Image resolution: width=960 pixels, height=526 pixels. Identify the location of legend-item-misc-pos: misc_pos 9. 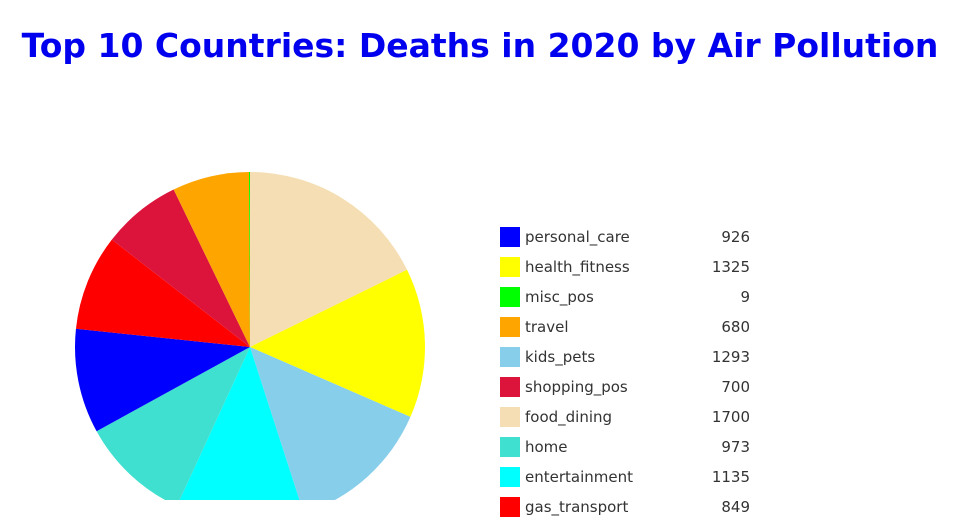
(630, 301).